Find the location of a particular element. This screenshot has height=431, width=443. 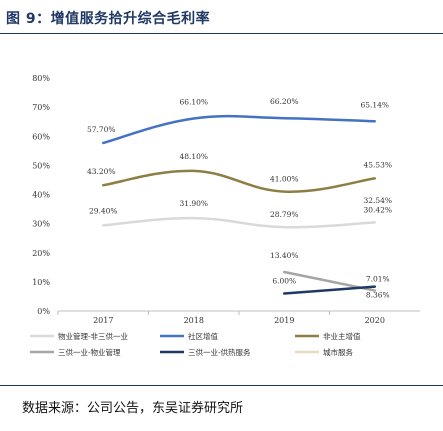

y-tick-label: 50% is located at coordinates (41, 165).